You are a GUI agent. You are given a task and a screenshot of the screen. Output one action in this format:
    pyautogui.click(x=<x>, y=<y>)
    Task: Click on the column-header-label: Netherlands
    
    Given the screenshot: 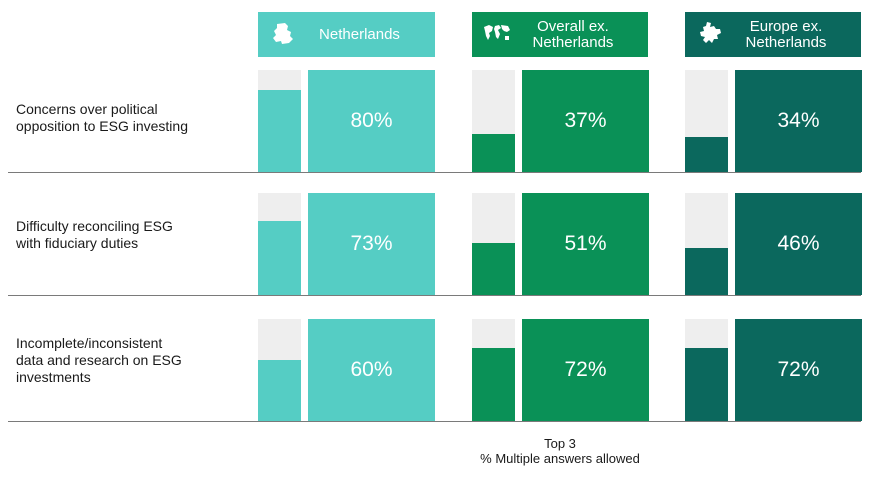 What is the action you would take?
    pyautogui.click(x=359, y=34)
    